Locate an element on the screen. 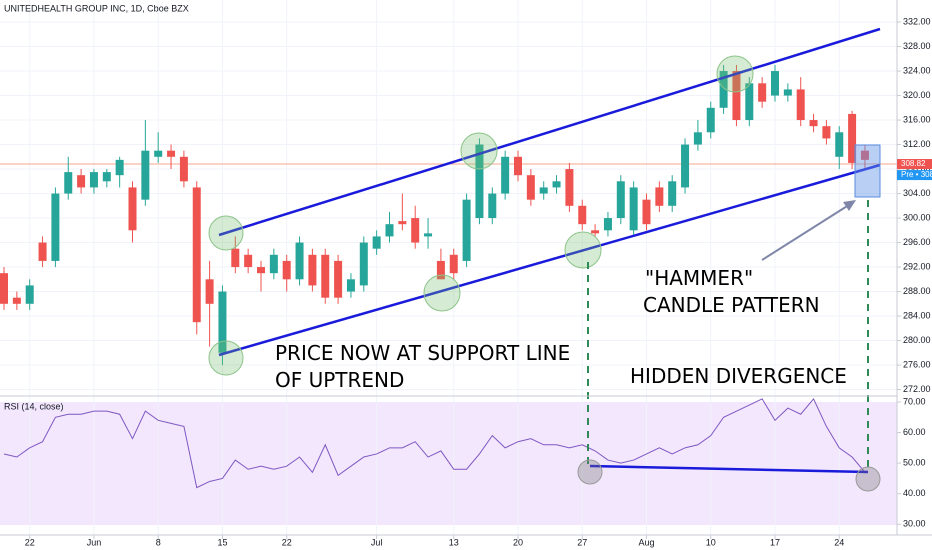  x-tick-label: 8 is located at coordinates (158, 542).